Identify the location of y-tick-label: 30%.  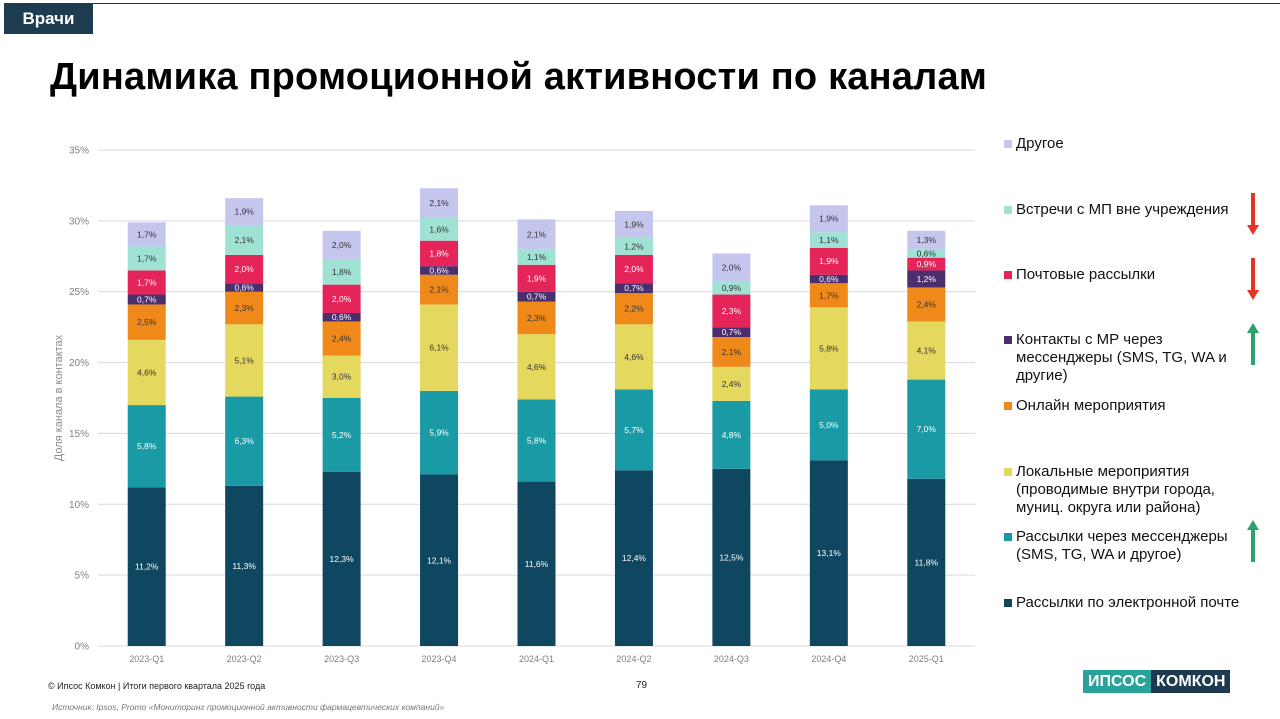
(79, 221).